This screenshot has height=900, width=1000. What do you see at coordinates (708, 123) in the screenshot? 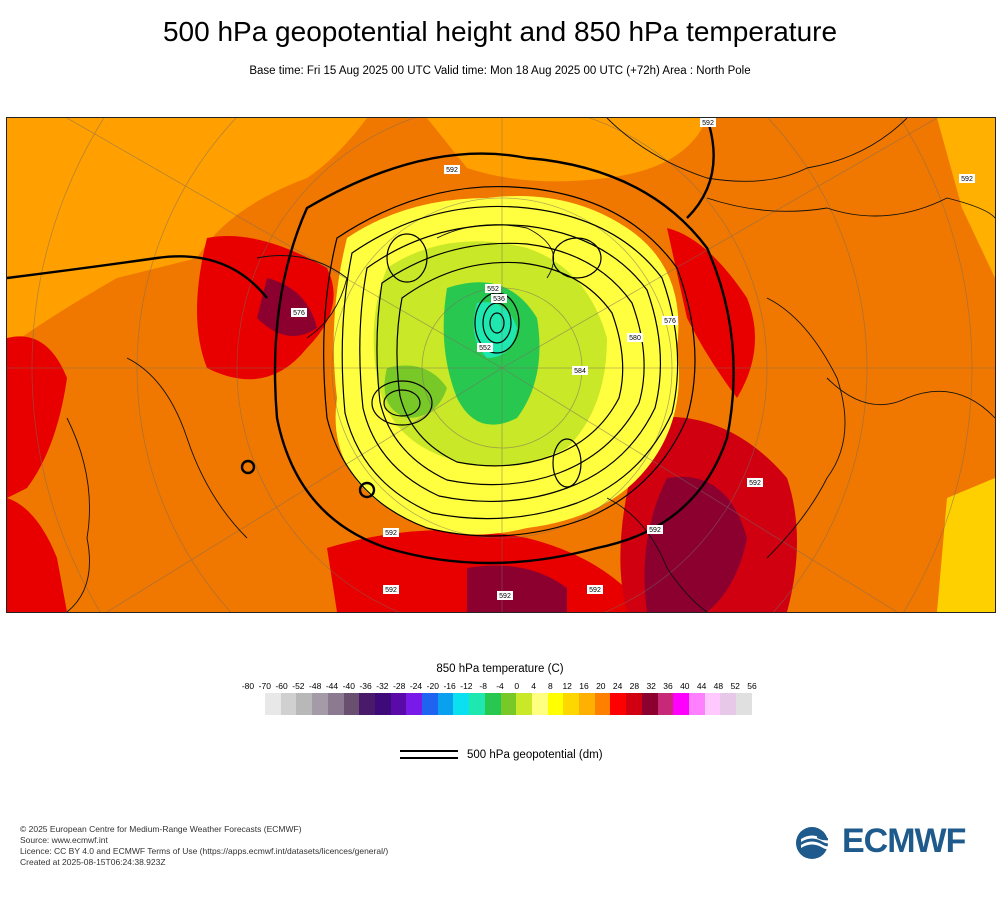
I see `contour-label-4: 592` at bounding box center [708, 123].